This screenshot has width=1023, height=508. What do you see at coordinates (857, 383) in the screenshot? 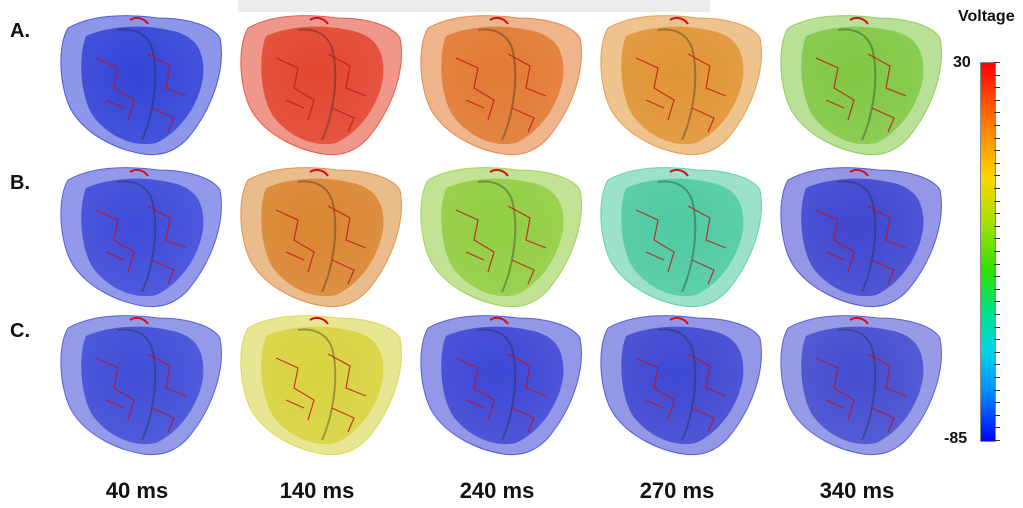
I see `heart-render-c-340ms` at bounding box center [857, 383].